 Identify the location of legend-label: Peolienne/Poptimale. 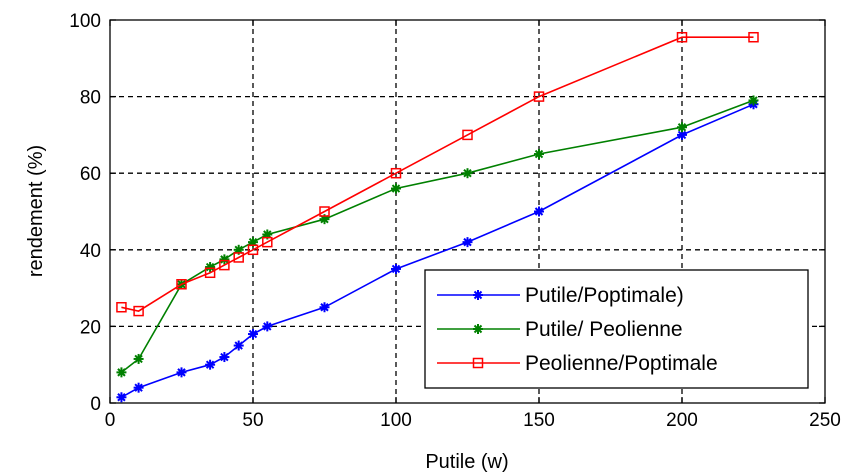
(621, 363).